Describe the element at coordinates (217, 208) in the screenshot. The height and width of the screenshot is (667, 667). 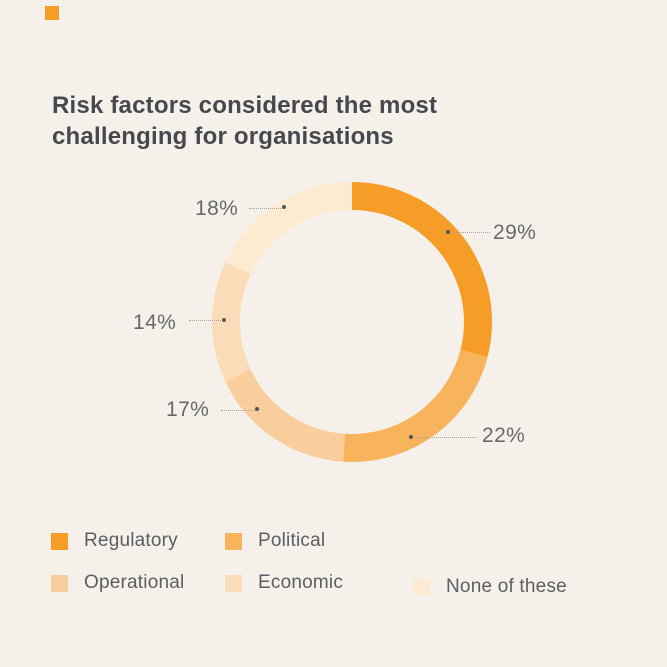
I see `percent-label-none-of-these: 18%` at that location.